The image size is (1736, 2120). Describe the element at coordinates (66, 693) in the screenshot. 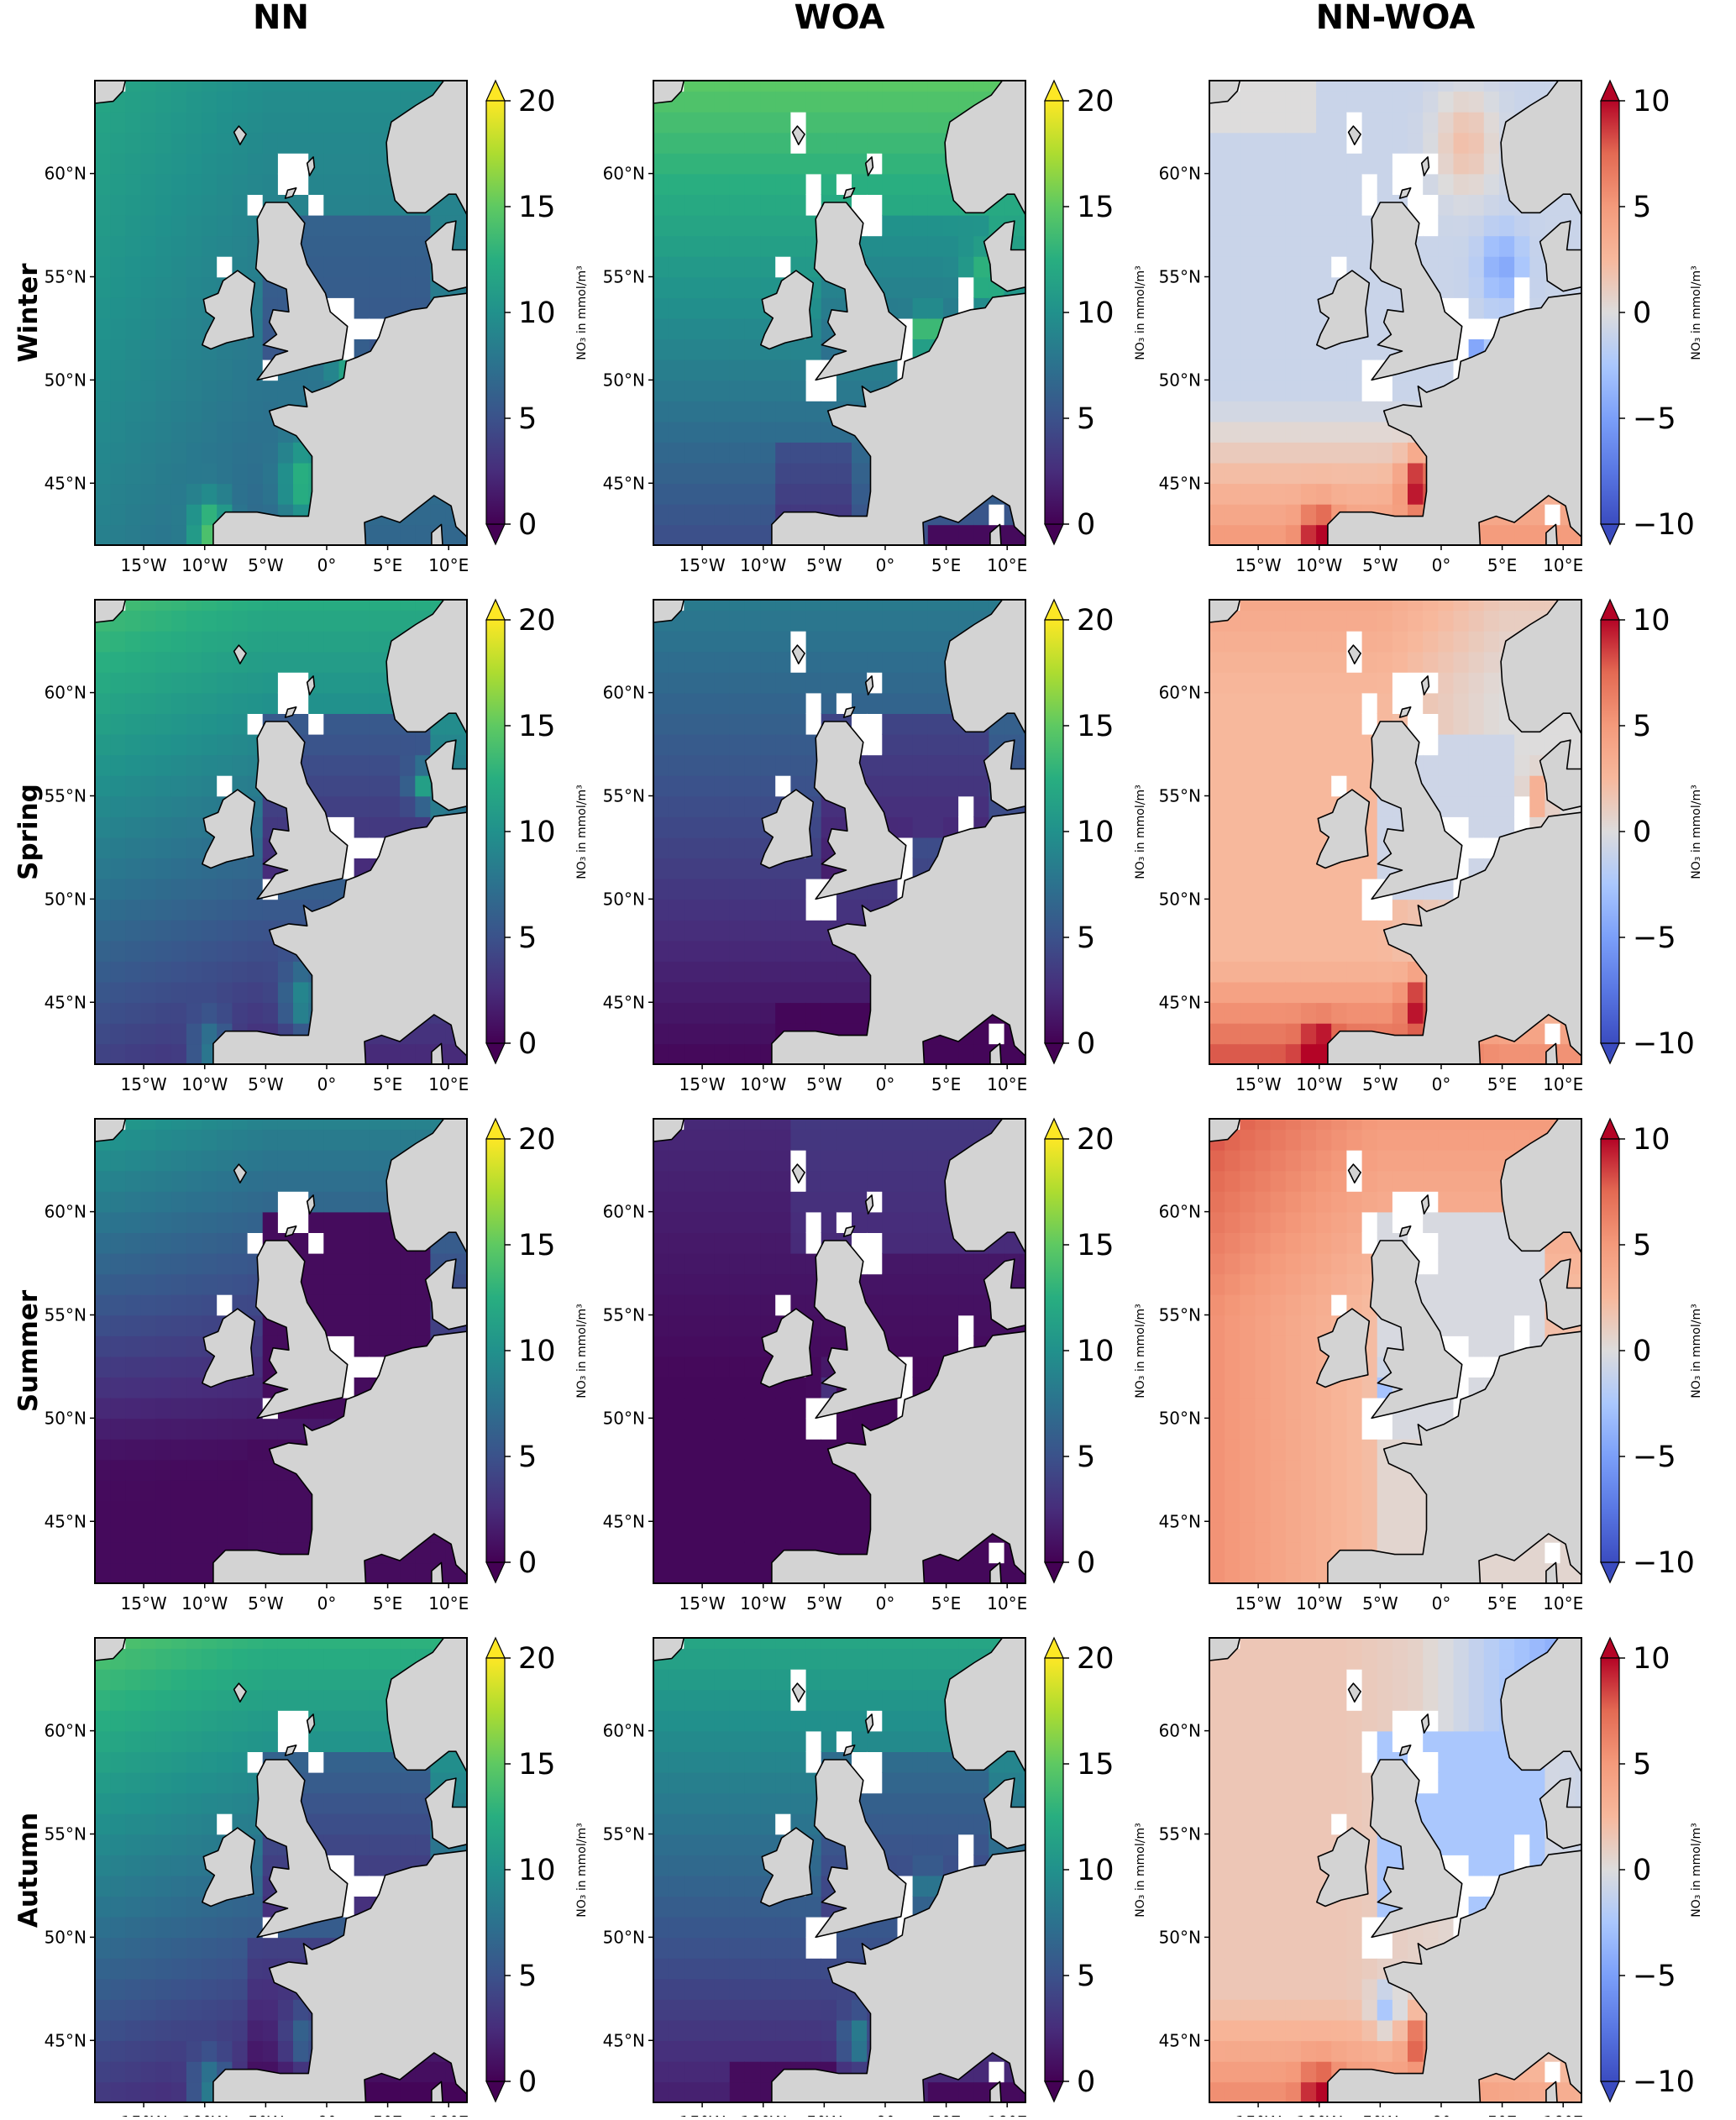

I see `lat-tick-label: 60°N` at that location.